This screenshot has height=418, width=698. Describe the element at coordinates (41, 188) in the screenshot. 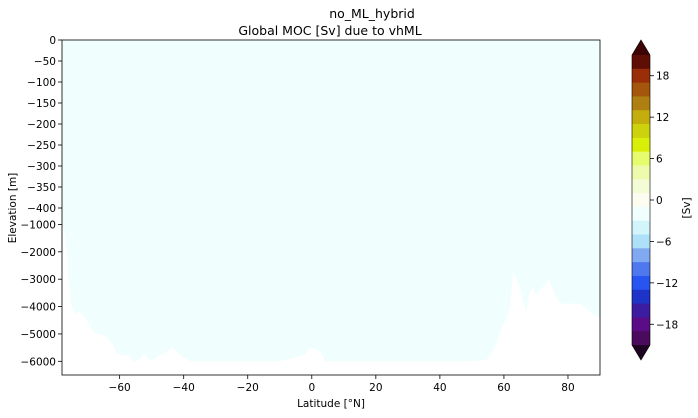

I see `y-tick-label: −350` at that location.